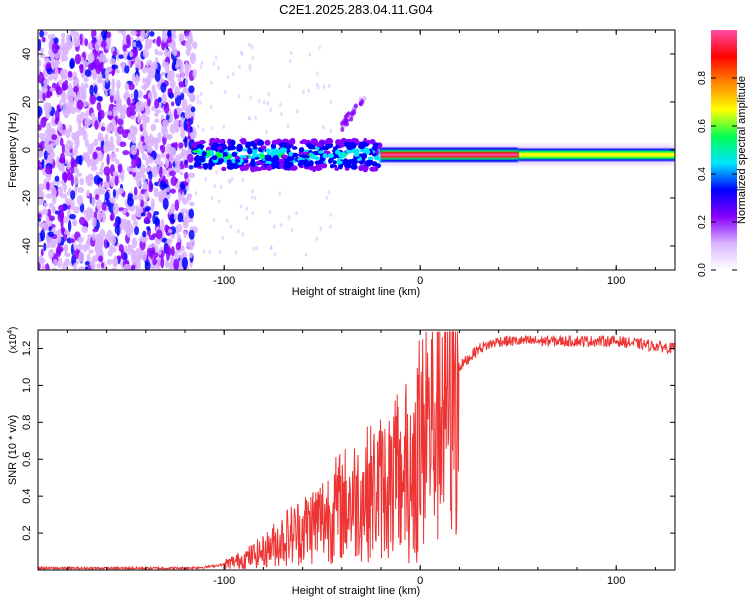 The image size is (750, 600). Describe the element at coordinates (27, 385) in the screenshot. I see `snr-ytick-label: 1.0` at that location.